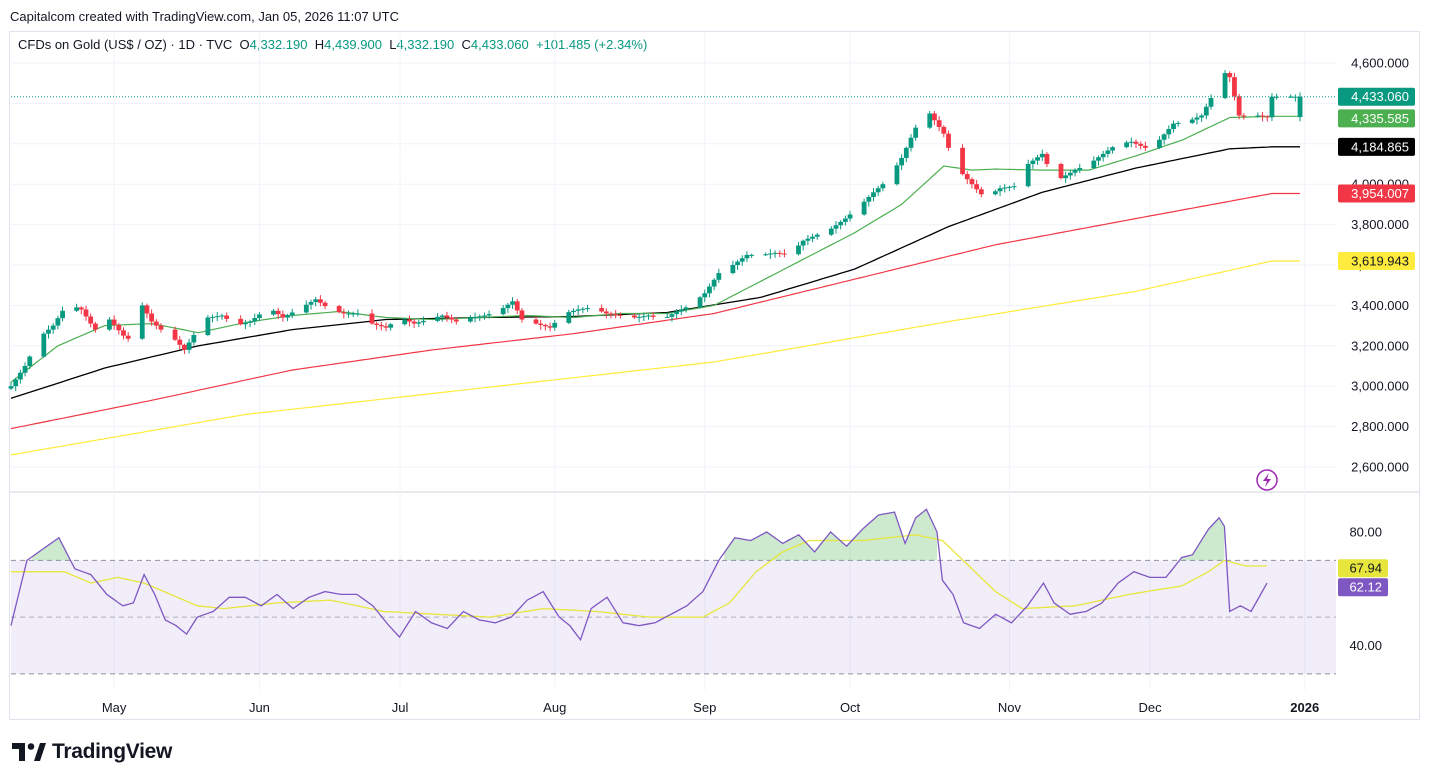 This screenshot has width=1431, height=783. I want to click on price-axis-label: 2,800.000, so click(1380, 426).